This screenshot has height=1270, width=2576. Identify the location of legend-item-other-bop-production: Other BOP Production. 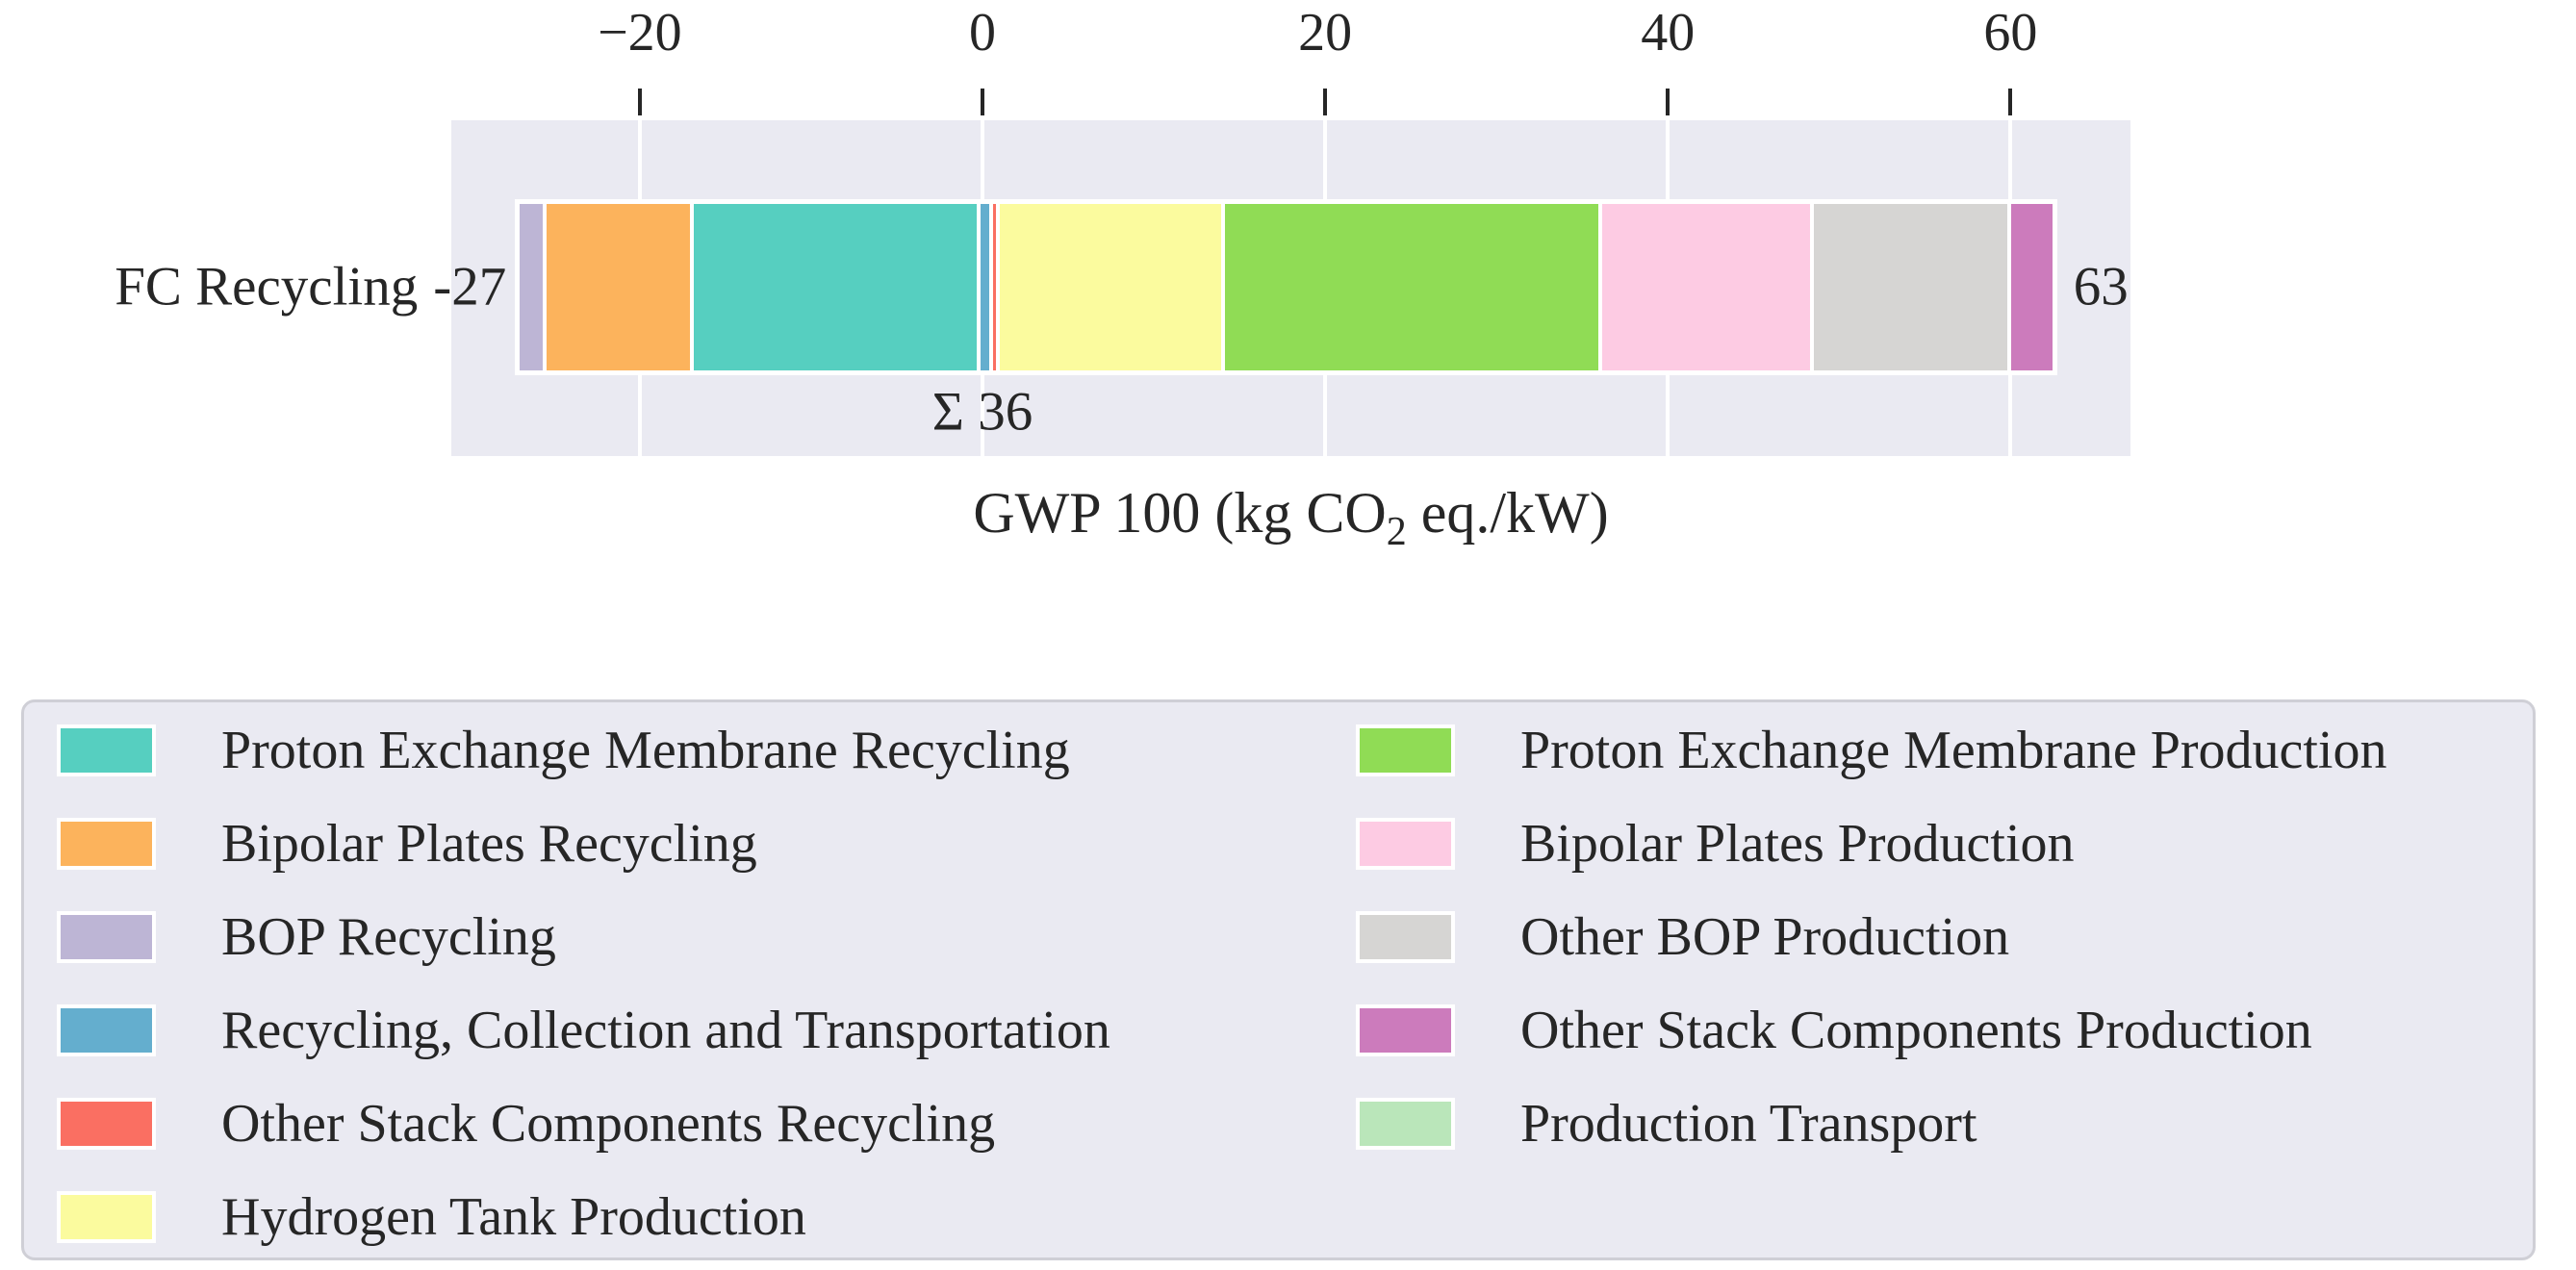
(1684, 937).